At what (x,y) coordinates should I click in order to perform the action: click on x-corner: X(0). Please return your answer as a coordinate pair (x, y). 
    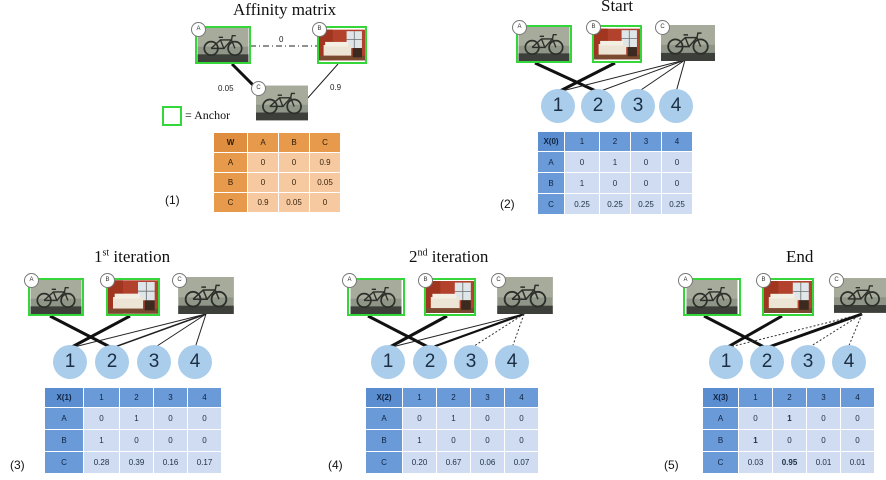
    Looking at the image, I should click on (551, 141).